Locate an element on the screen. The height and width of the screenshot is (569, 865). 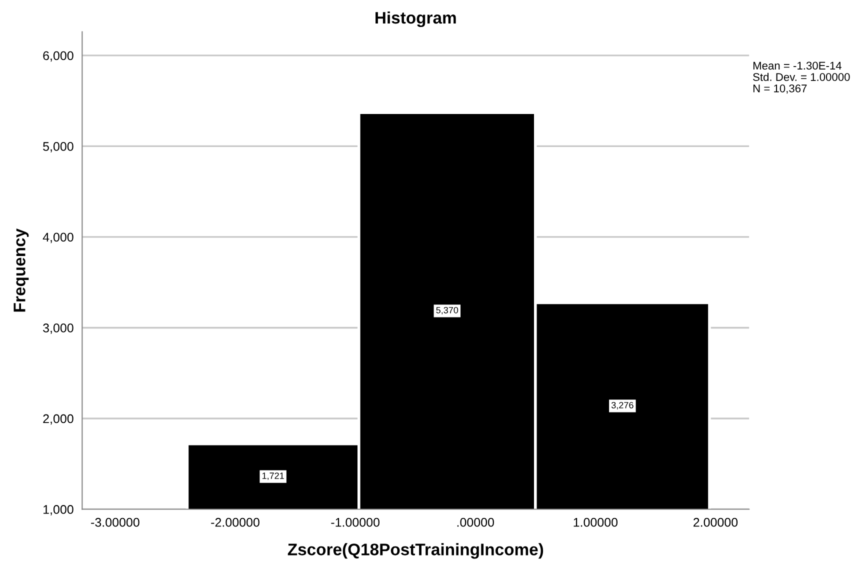
y-axis-title: Frequency is located at coordinates (21, 270).